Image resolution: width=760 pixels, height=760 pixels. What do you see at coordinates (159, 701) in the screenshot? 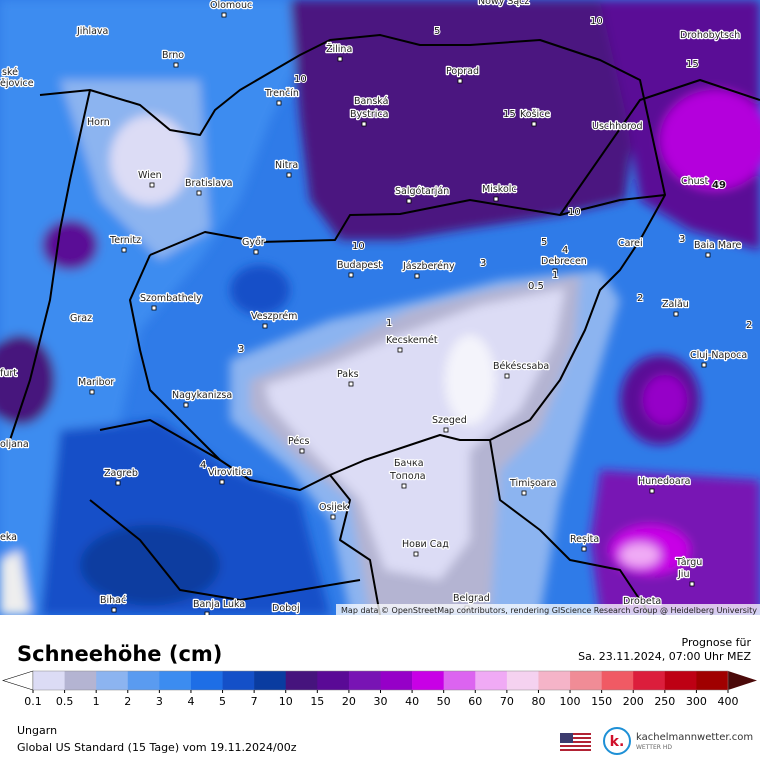
I see `legend-tick-label: 3` at bounding box center [159, 701].